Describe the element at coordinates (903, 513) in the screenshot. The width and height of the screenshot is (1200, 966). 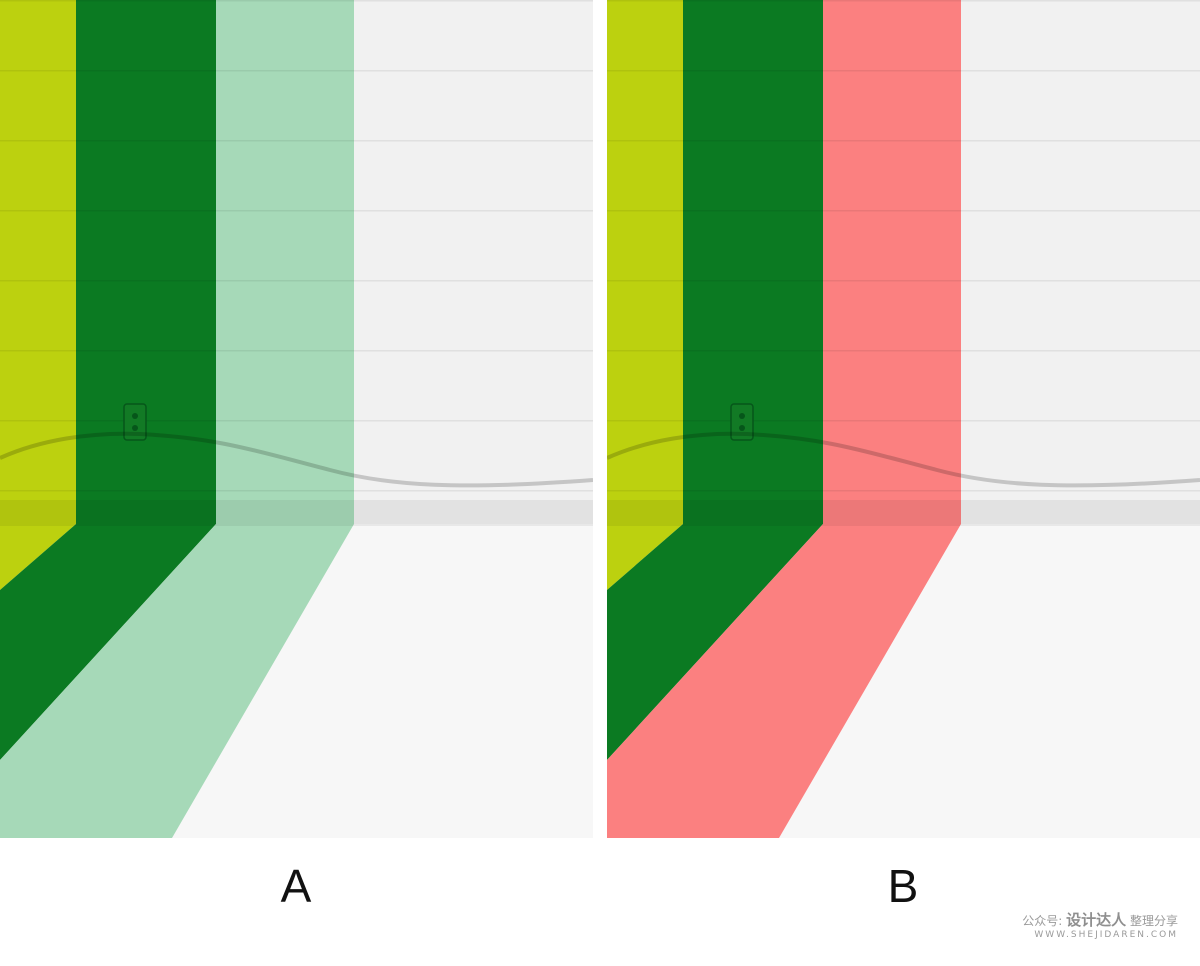
I see `baseboard-b` at that location.